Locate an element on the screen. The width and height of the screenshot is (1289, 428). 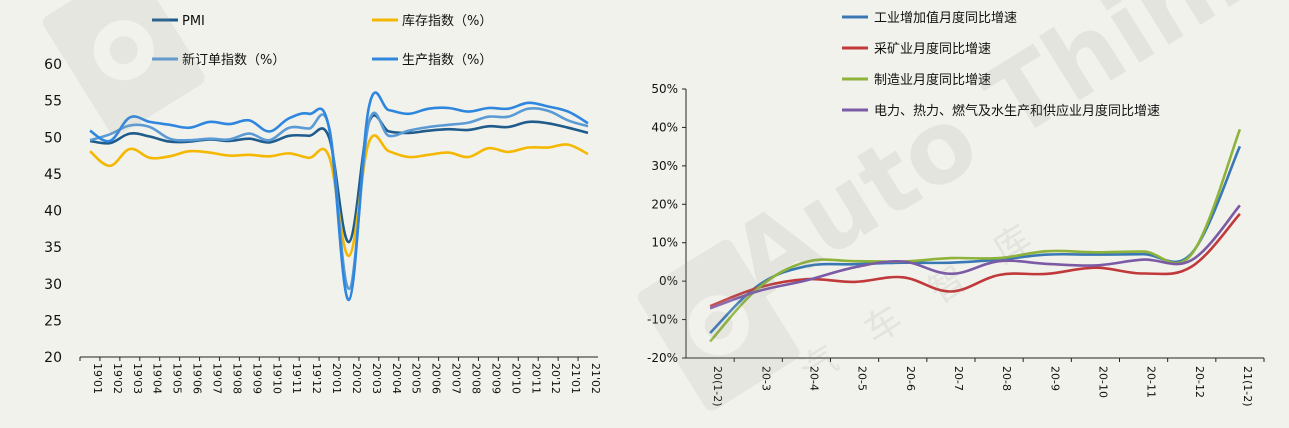
x-tick-label: 20'06 is located at coordinates (436, 378).